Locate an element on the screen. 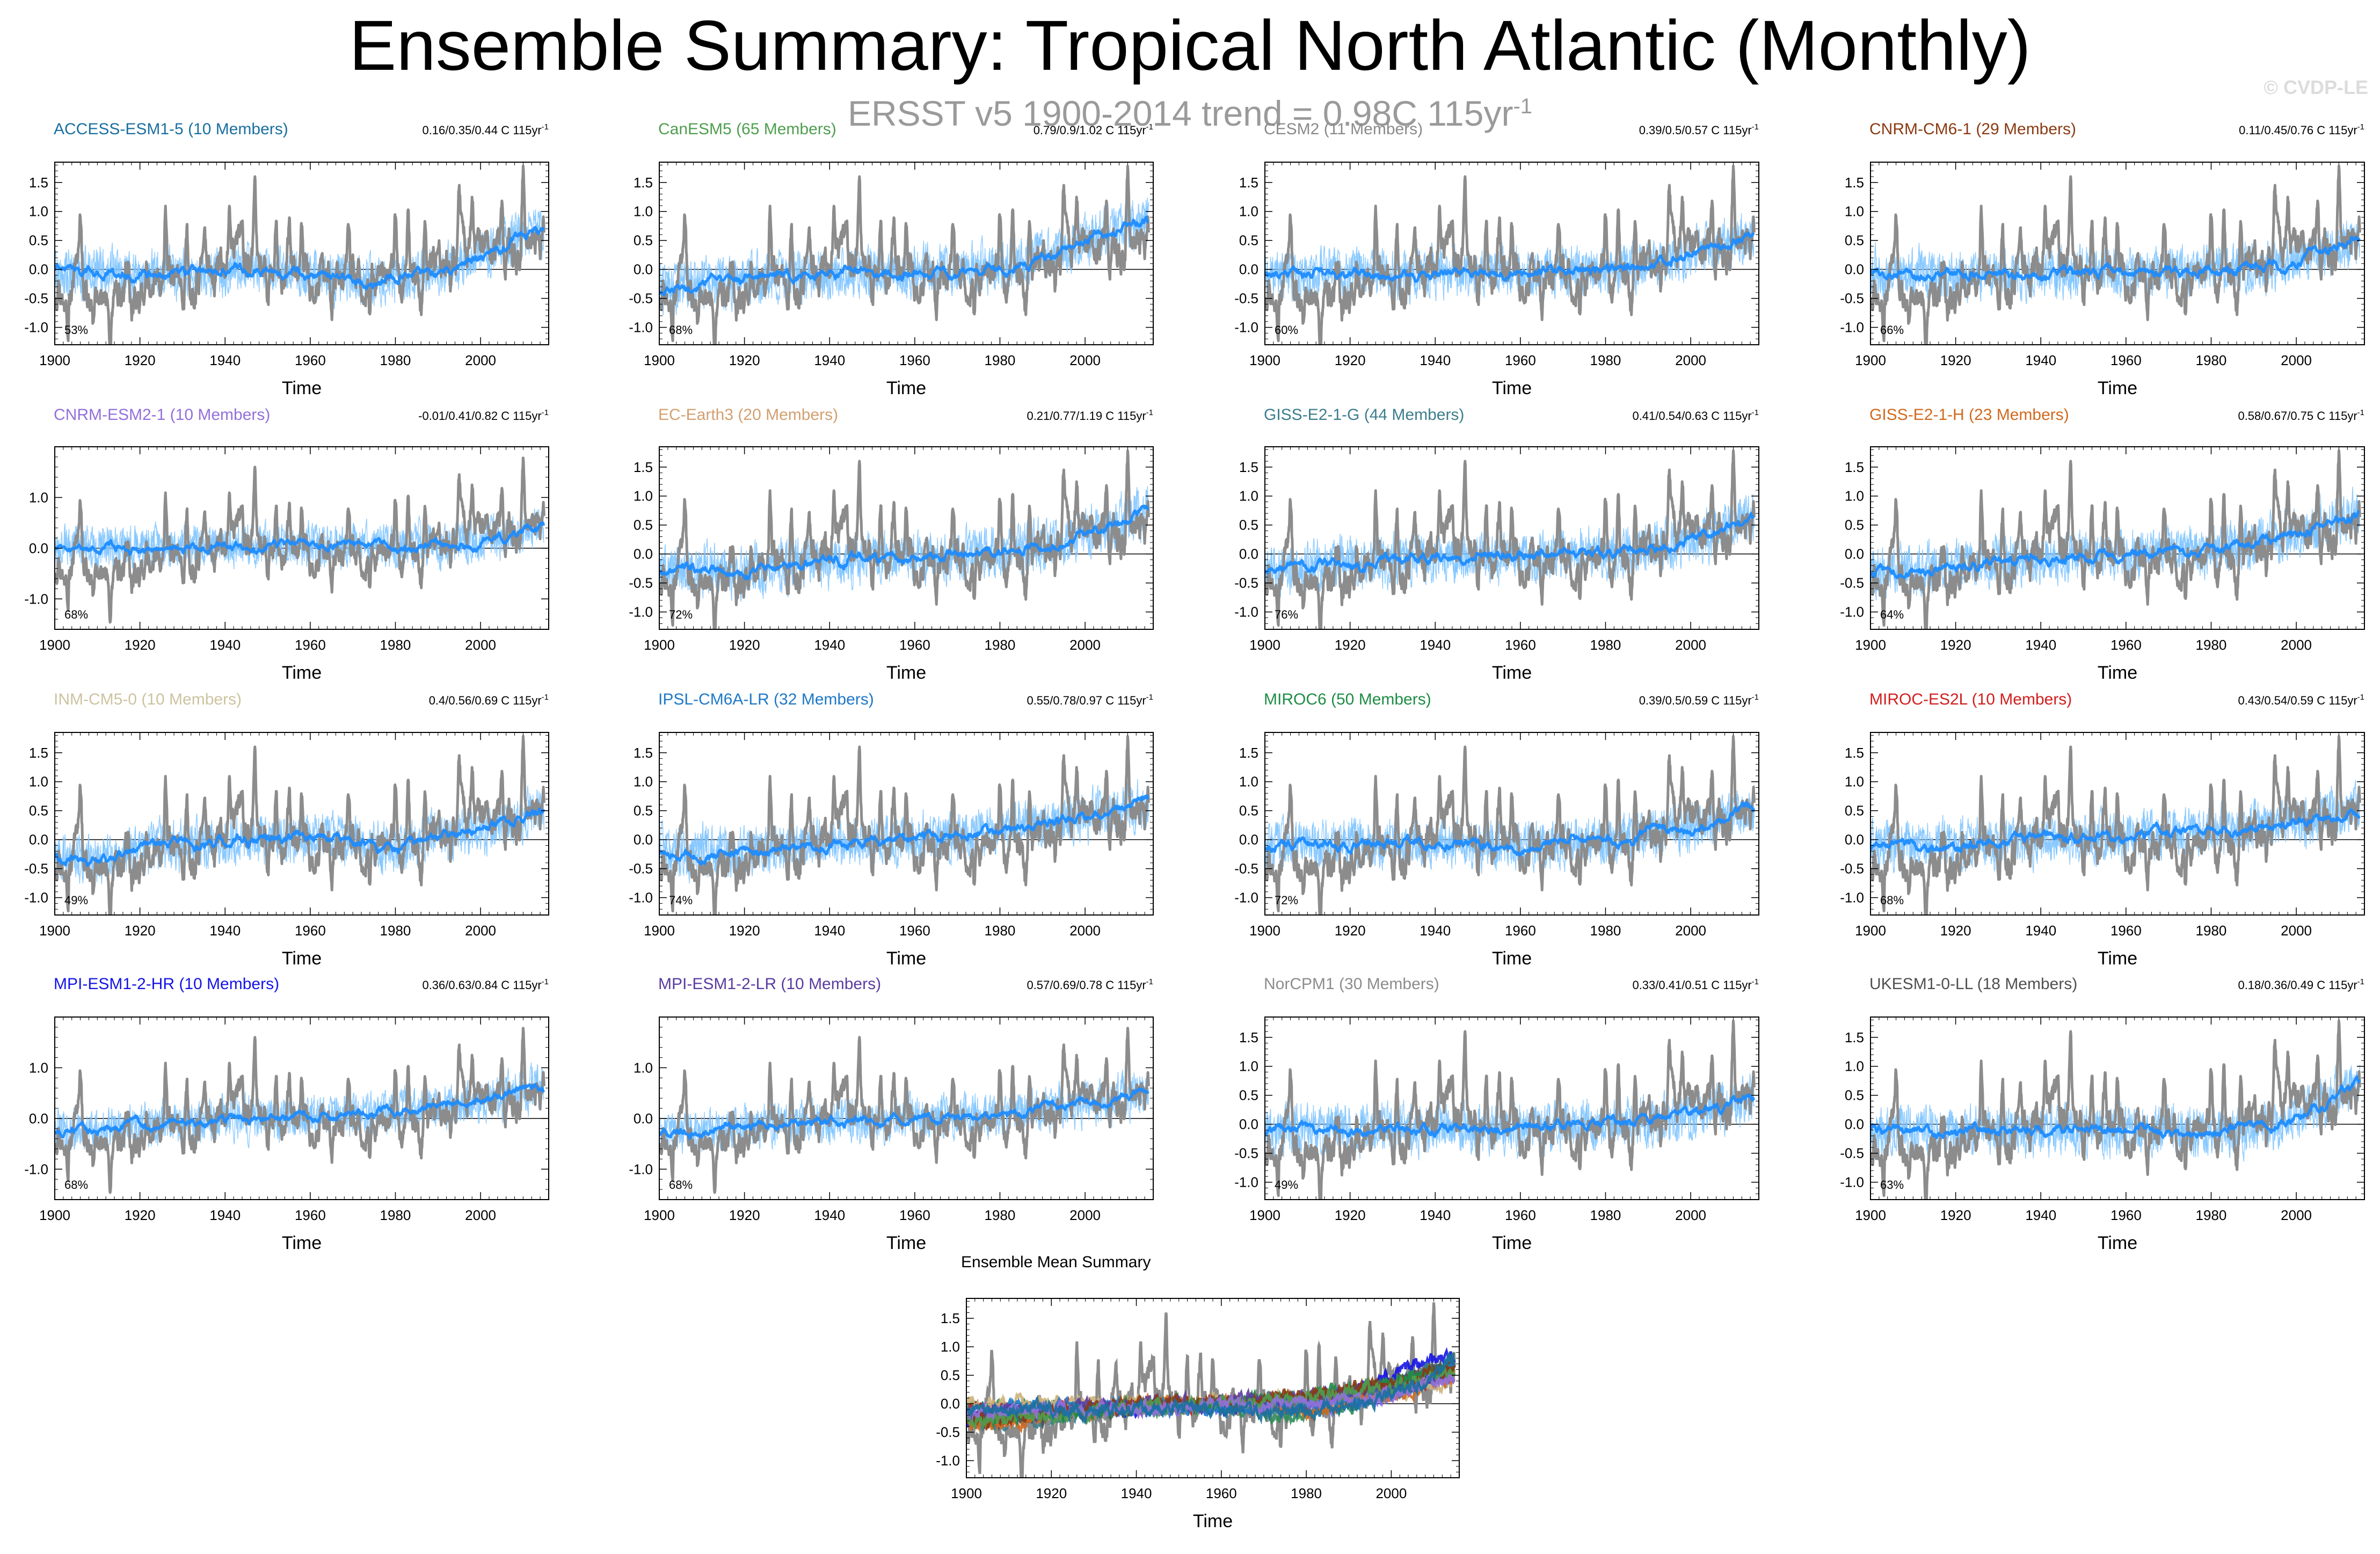 This screenshot has width=2380, height=1554. model-mean-line is located at coordinates (1210, 1397).